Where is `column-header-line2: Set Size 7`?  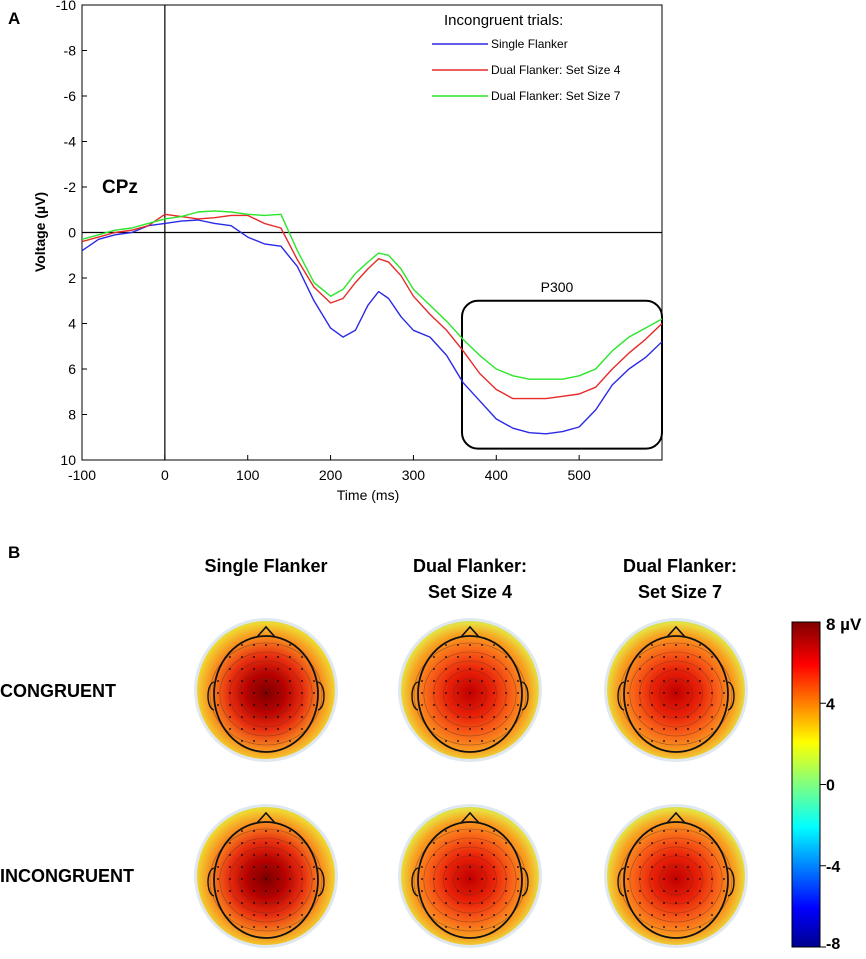 column-header-line2: Set Size 7 is located at coordinates (680, 592).